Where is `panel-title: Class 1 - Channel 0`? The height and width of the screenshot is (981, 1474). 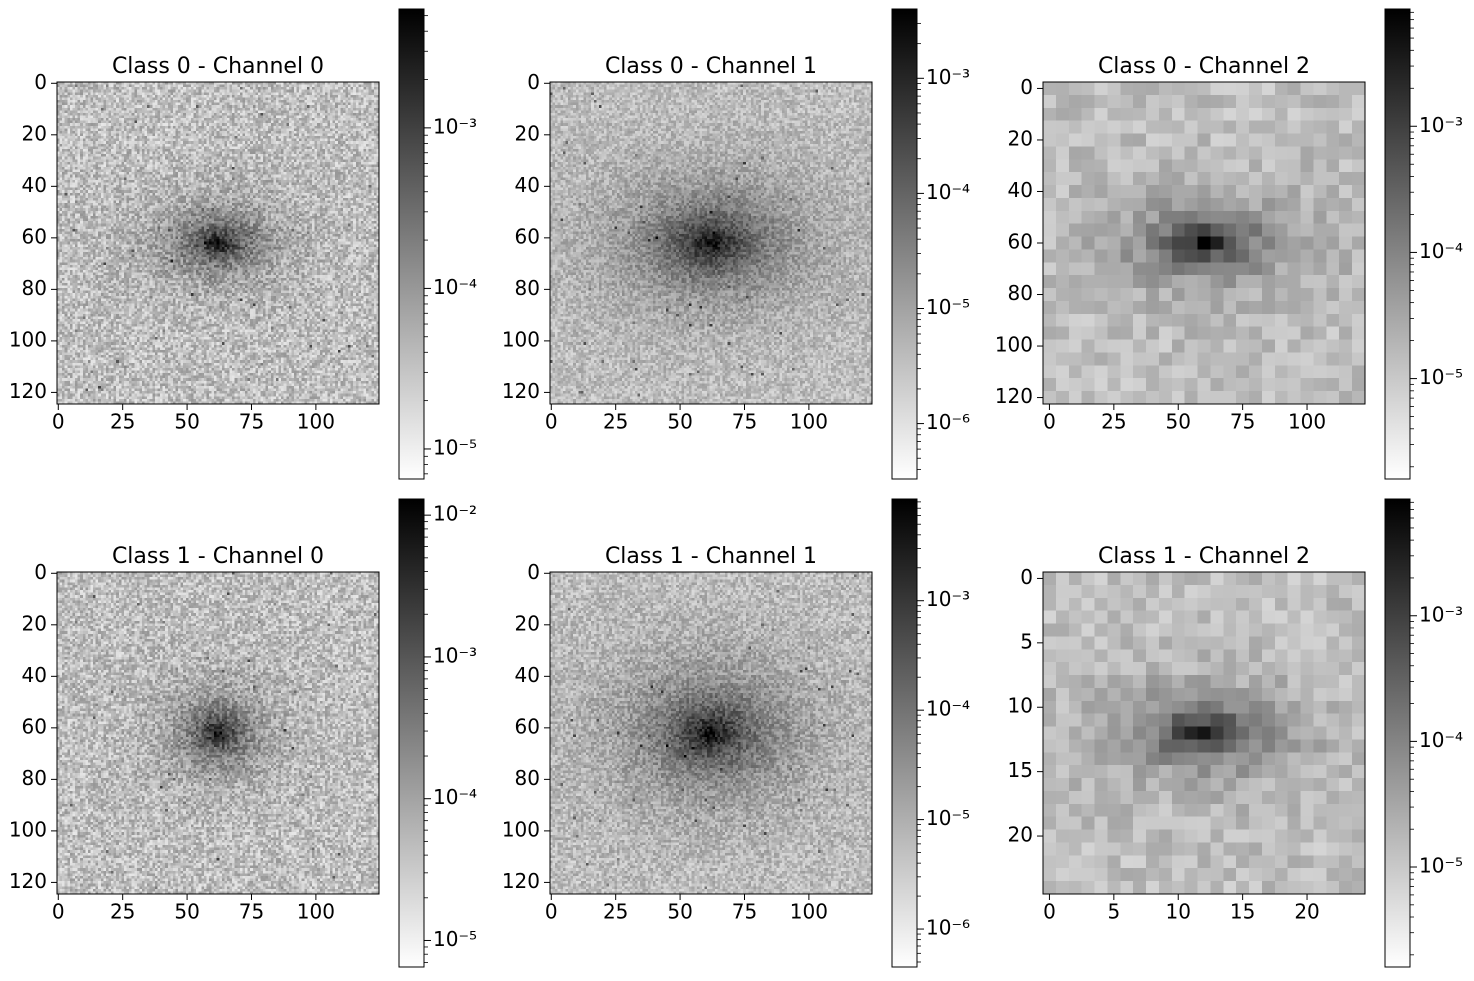 panel-title: Class 1 - Channel 0 is located at coordinates (218, 556).